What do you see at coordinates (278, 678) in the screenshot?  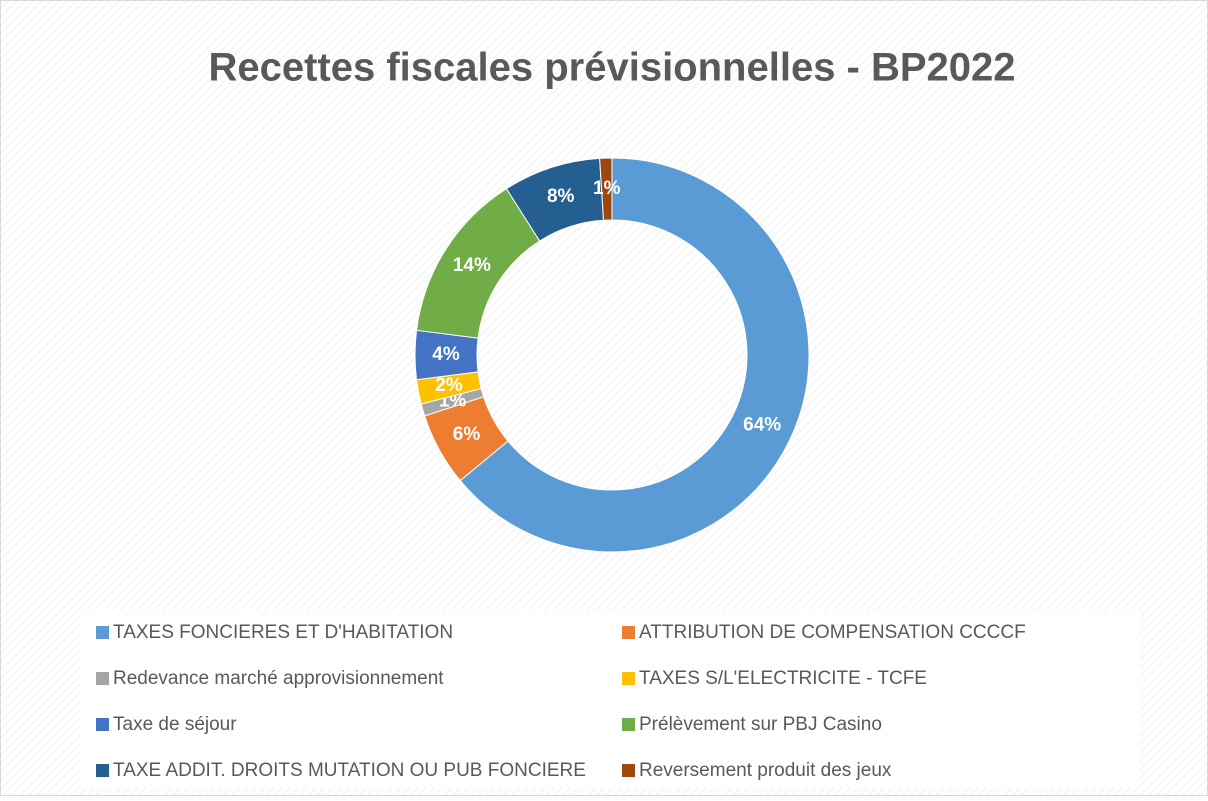 I see `legend-label: Redevance marché approvisionnement` at bounding box center [278, 678].